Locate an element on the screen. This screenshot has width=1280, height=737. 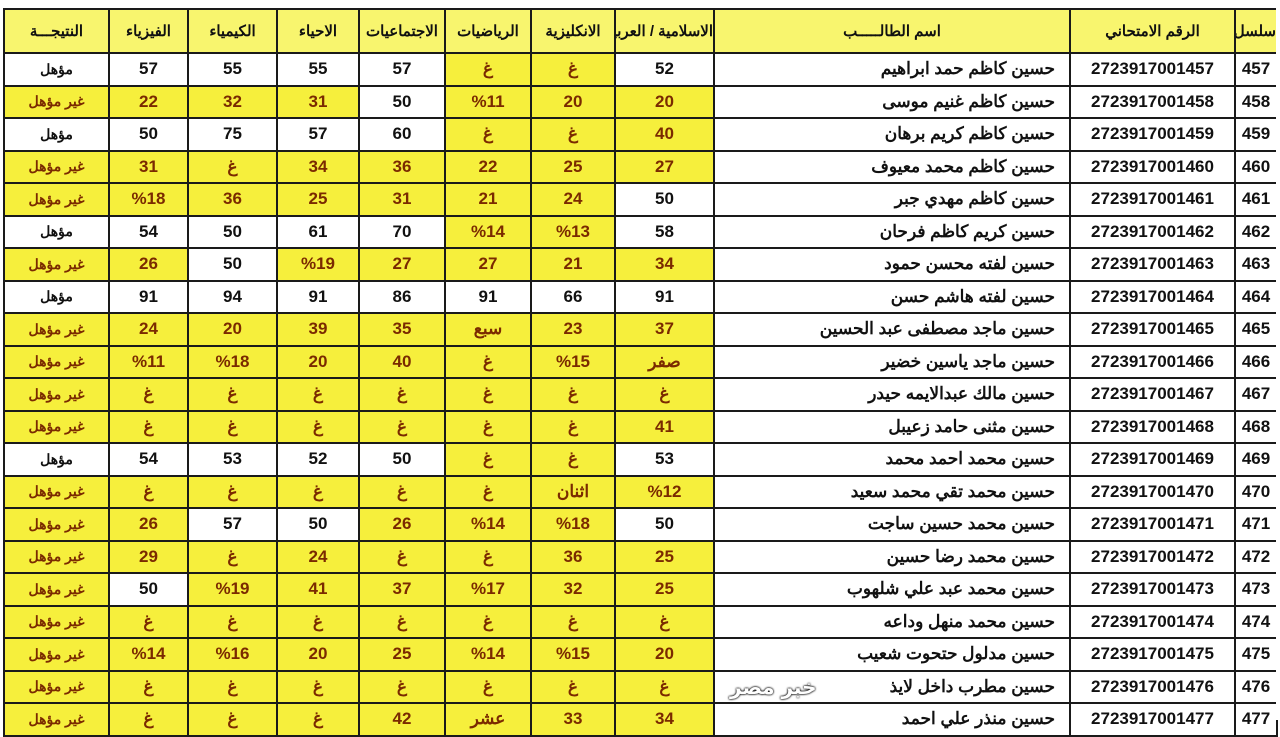
cell-student-name: حسين منذر علي احمد is located at coordinates (892, 719).